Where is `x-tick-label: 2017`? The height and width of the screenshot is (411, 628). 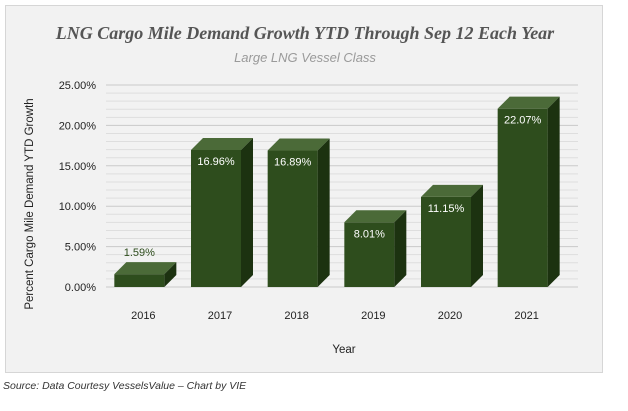 x-tick-label: 2017 is located at coordinates (220, 316).